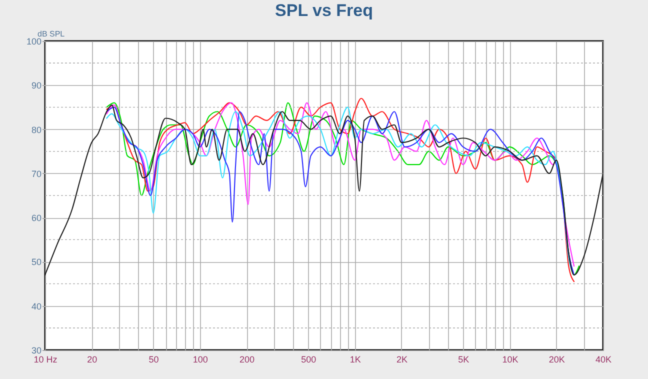 This screenshot has height=379, width=648. What do you see at coordinates (510, 359) in the screenshot?
I see `x-tick-label: 10K` at bounding box center [510, 359].